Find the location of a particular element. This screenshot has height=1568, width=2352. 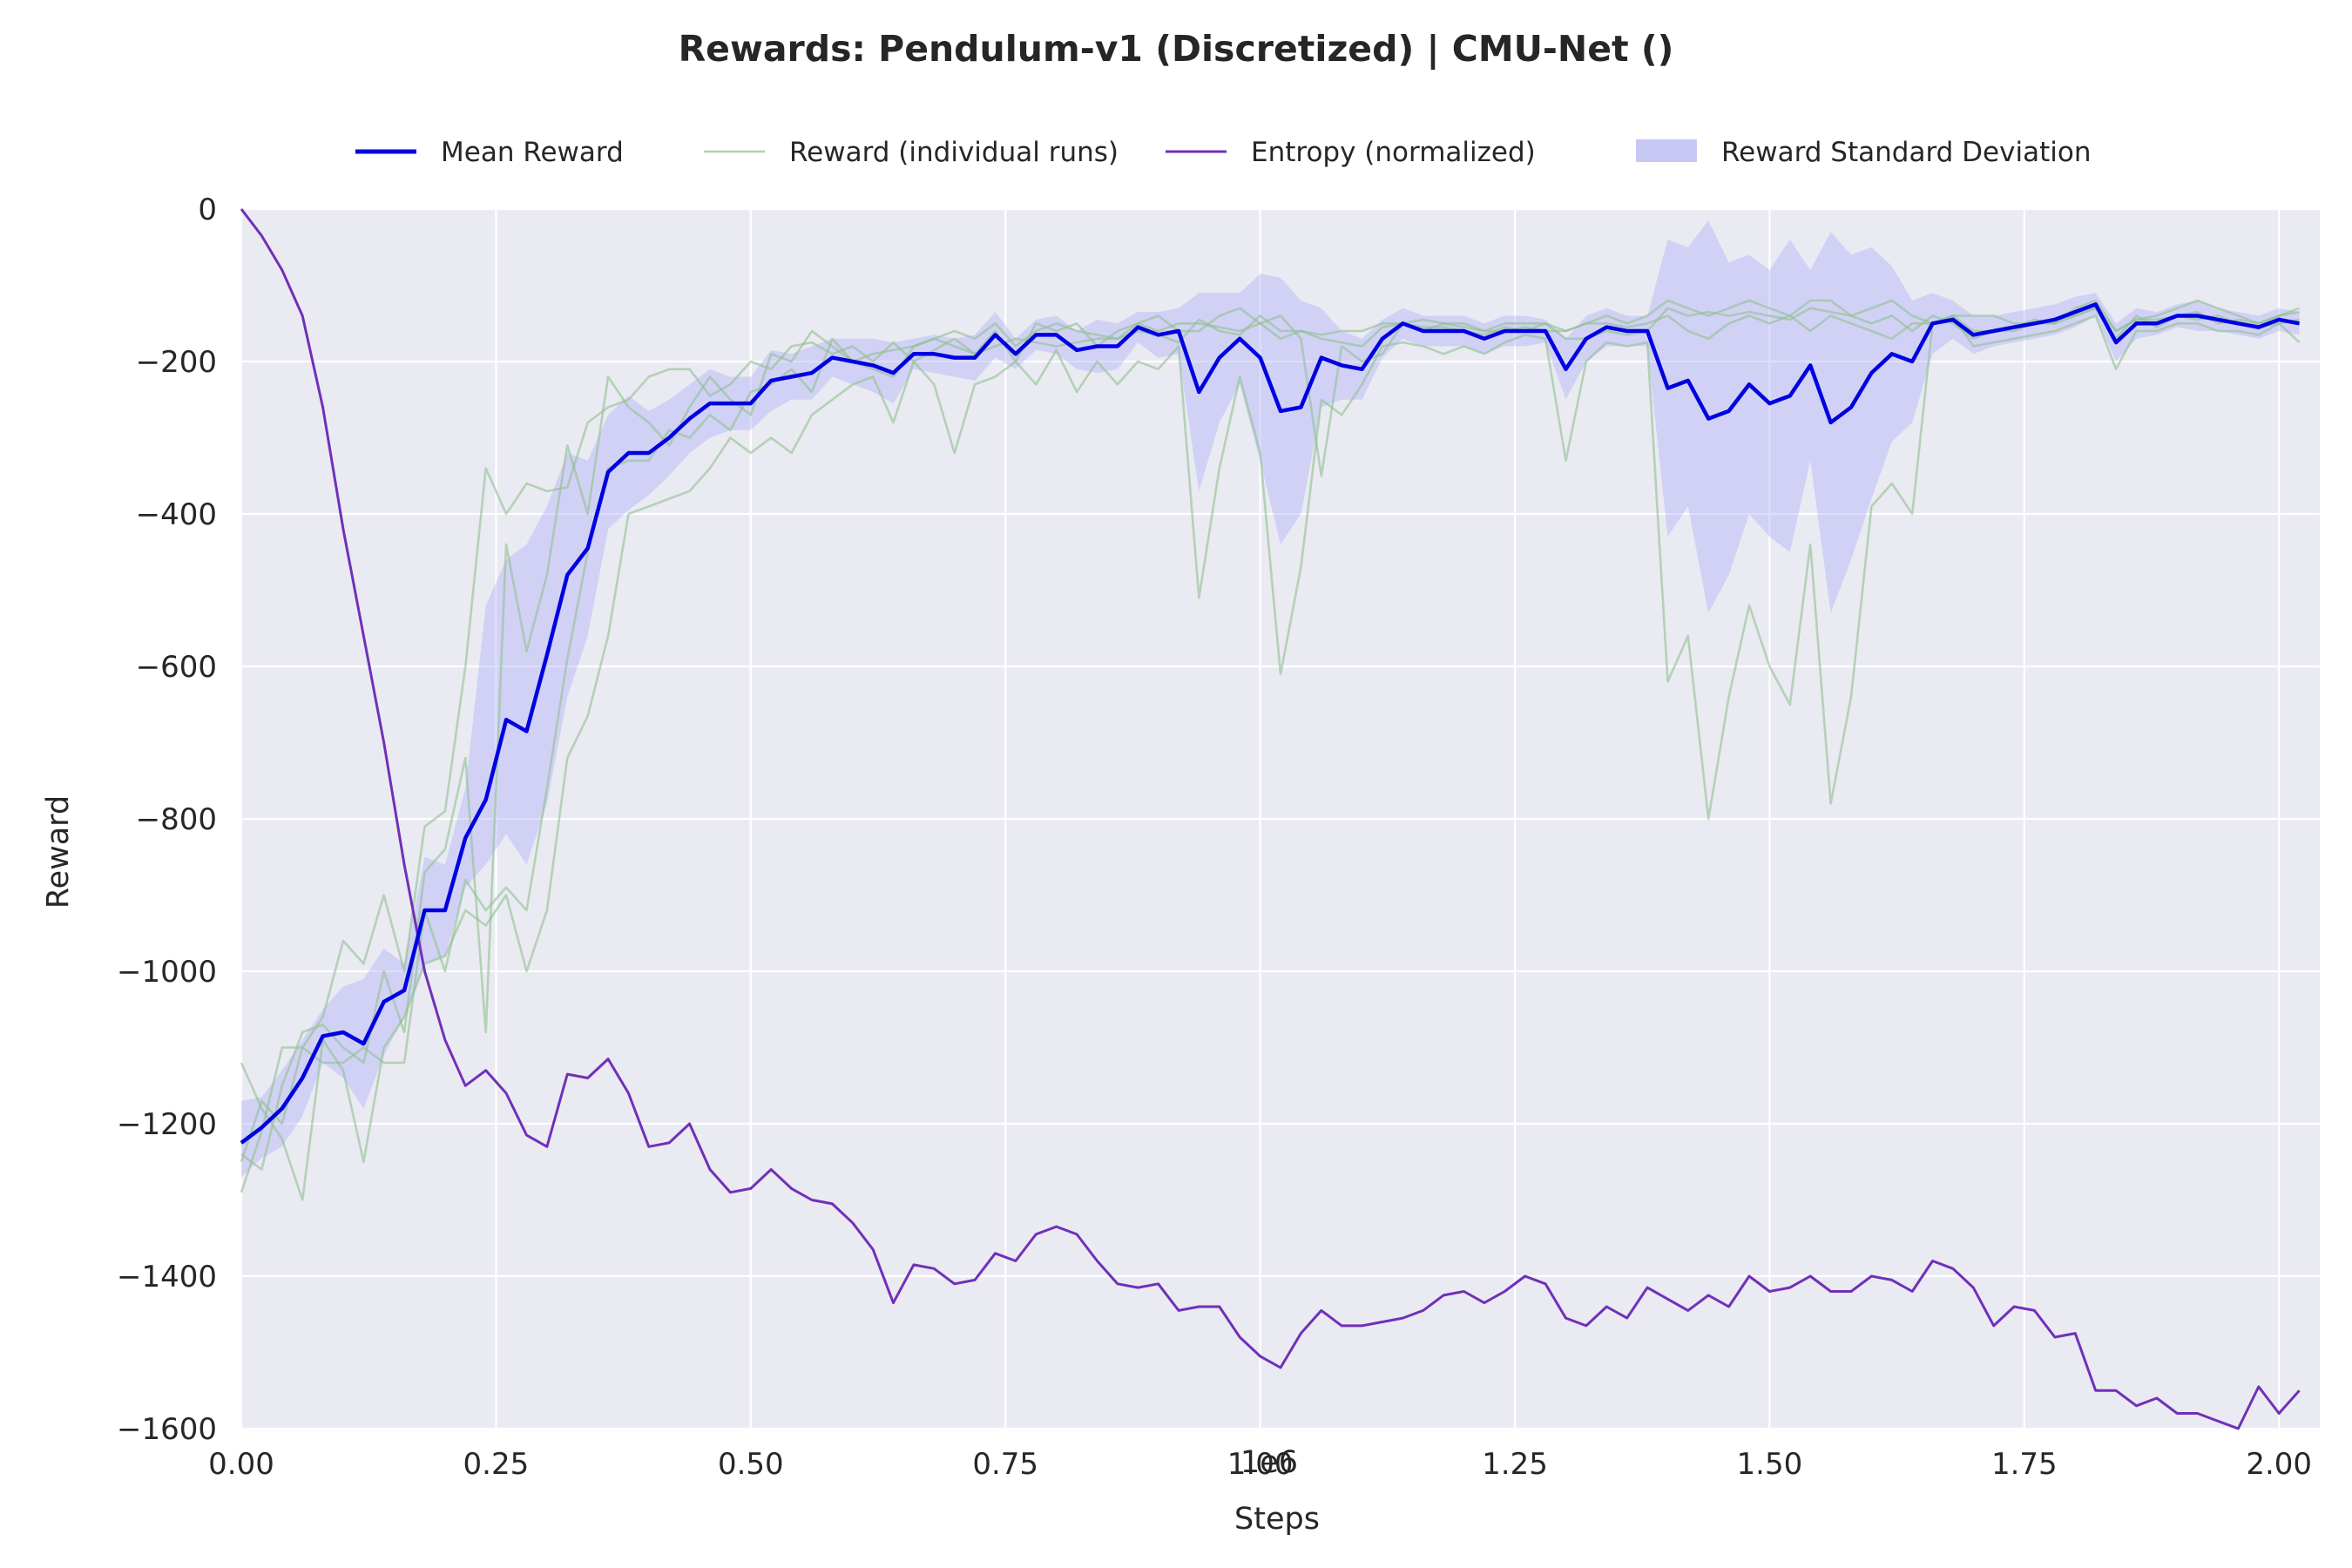

y-tick-label: −800 is located at coordinates (177, 820).